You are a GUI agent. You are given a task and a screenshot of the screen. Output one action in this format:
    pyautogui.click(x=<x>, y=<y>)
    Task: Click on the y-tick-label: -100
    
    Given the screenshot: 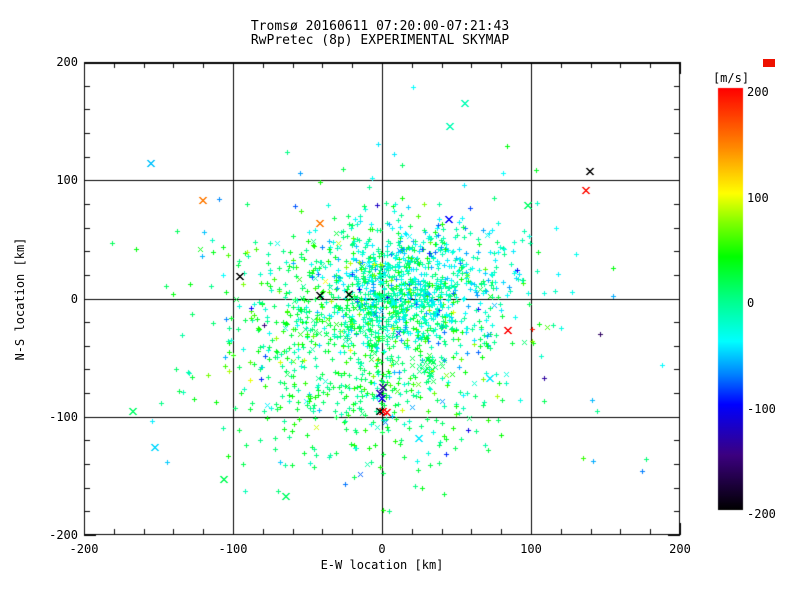 What is the action you would take?
    pyautogui.click(x=63, y=416)
    